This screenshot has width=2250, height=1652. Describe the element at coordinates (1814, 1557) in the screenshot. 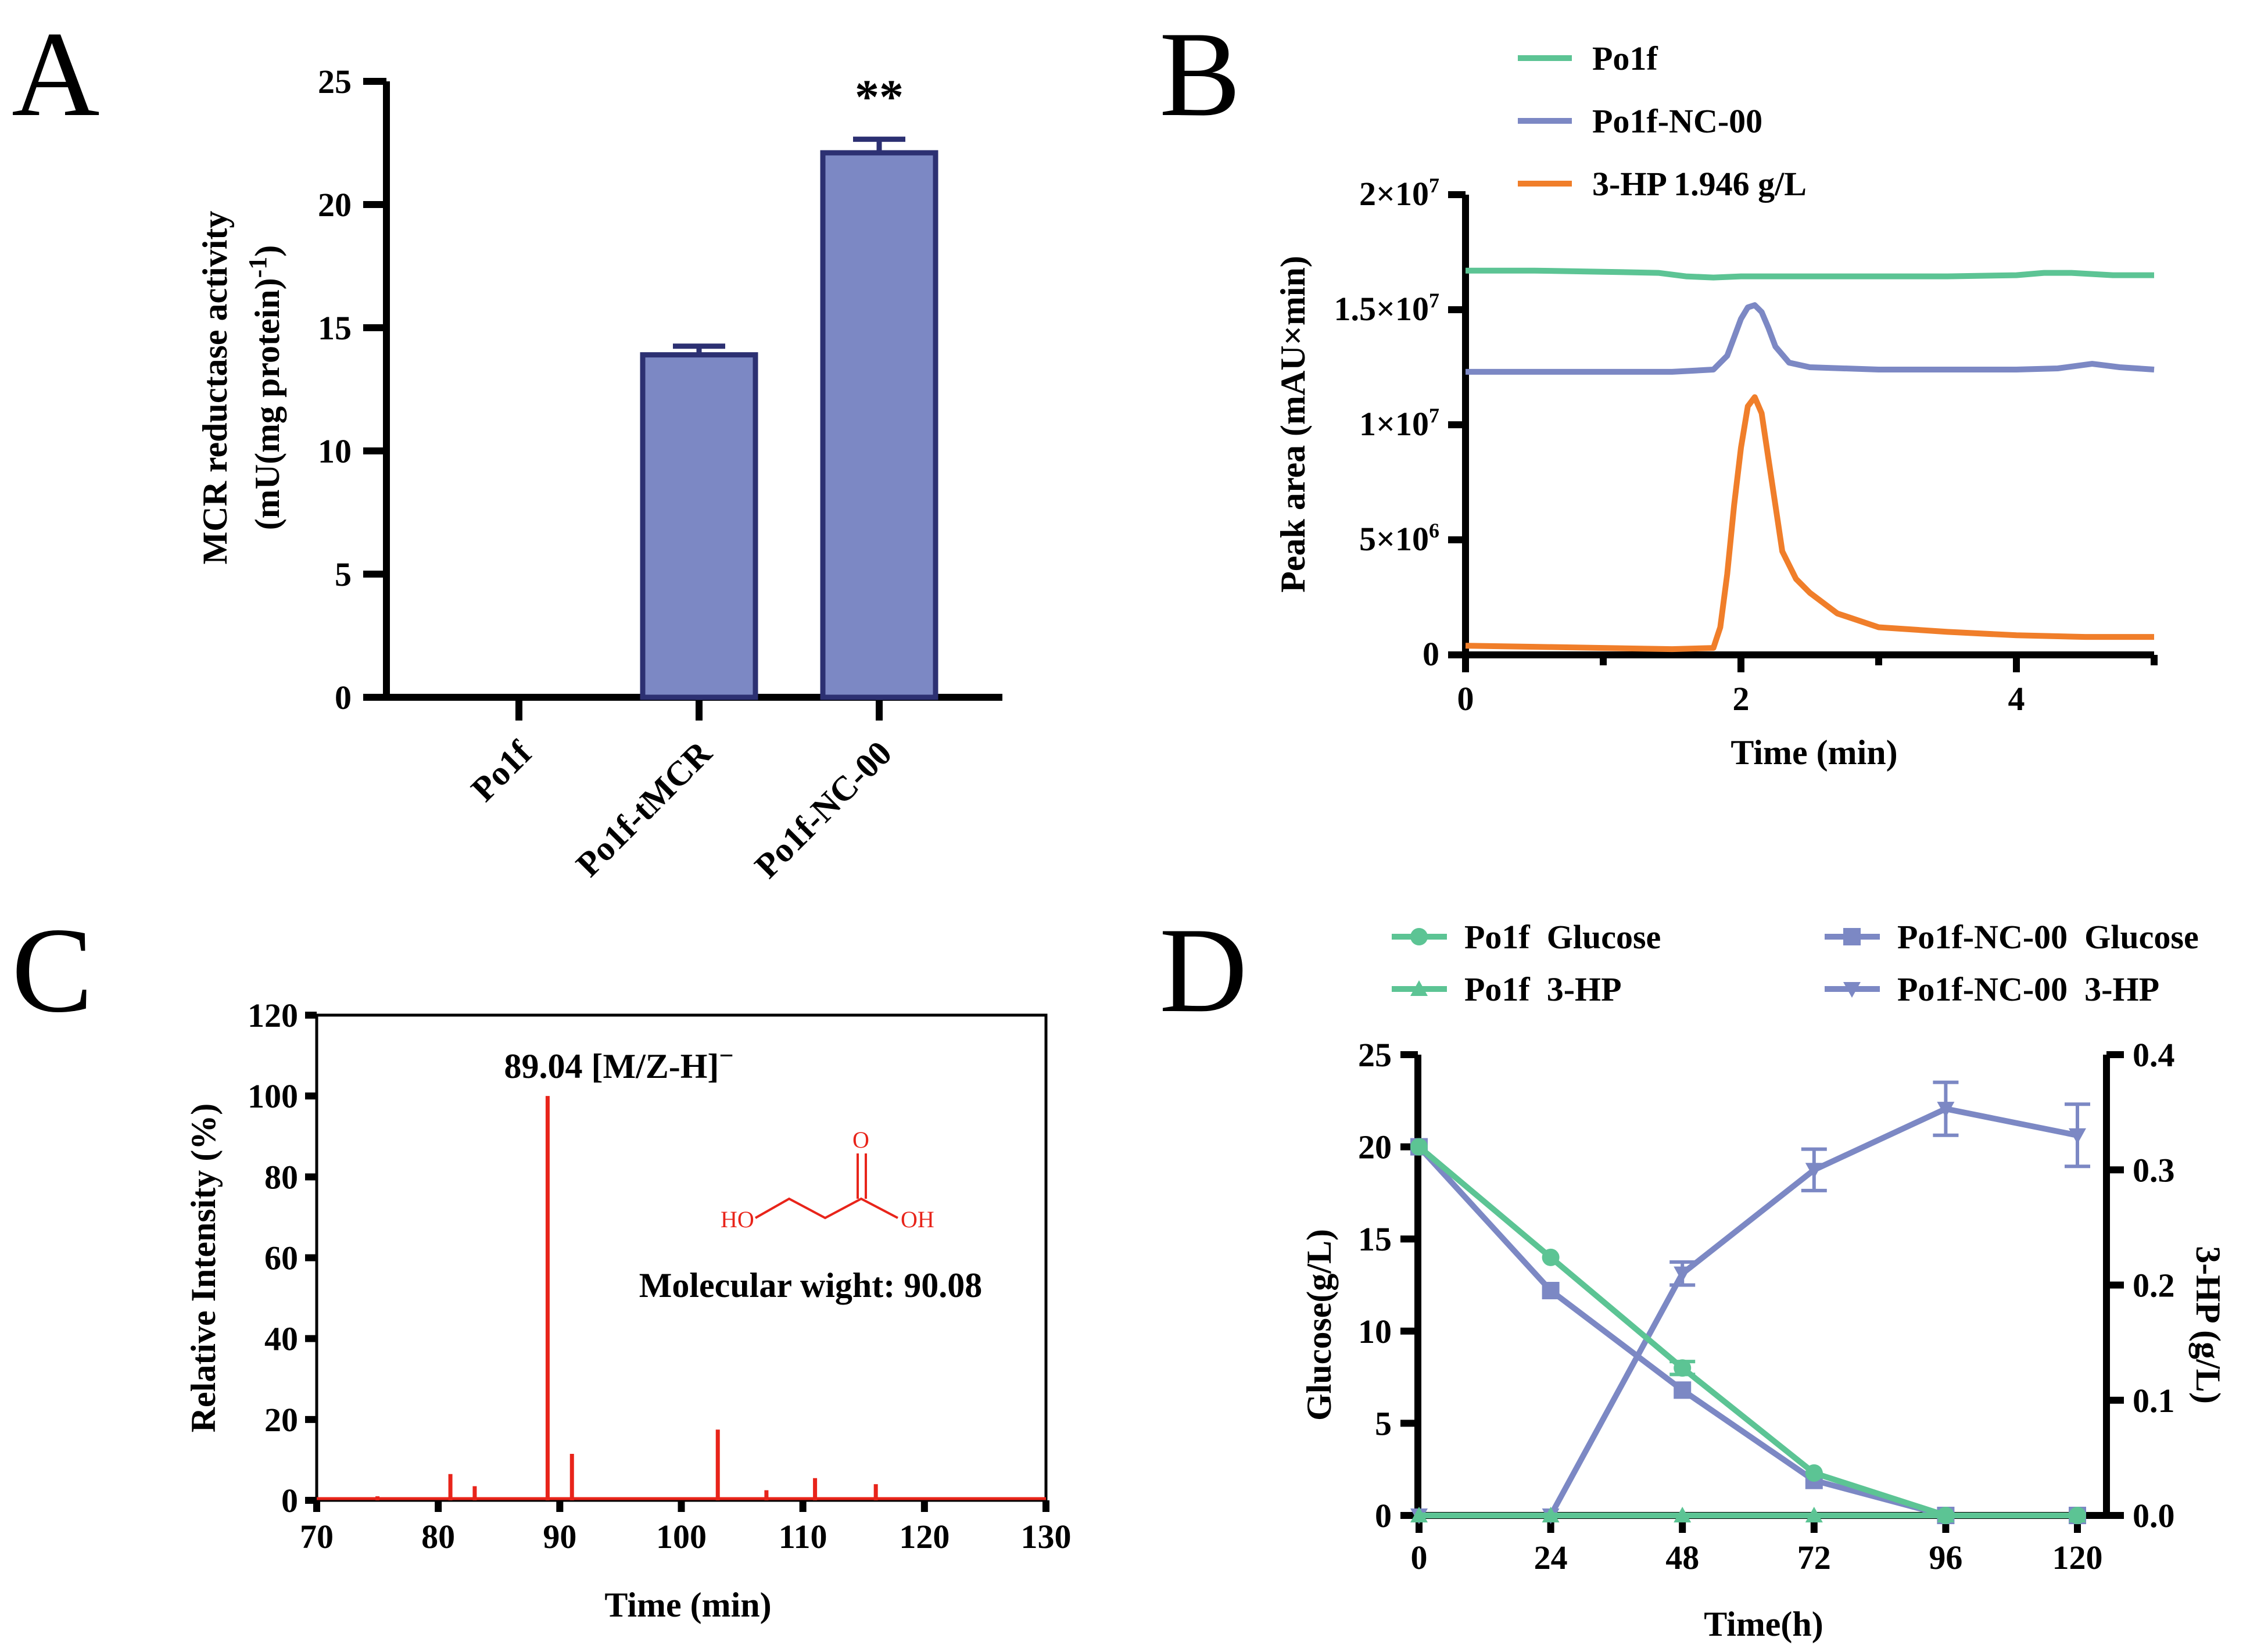

I see `panel-d-xtick-label: 72` at that location.